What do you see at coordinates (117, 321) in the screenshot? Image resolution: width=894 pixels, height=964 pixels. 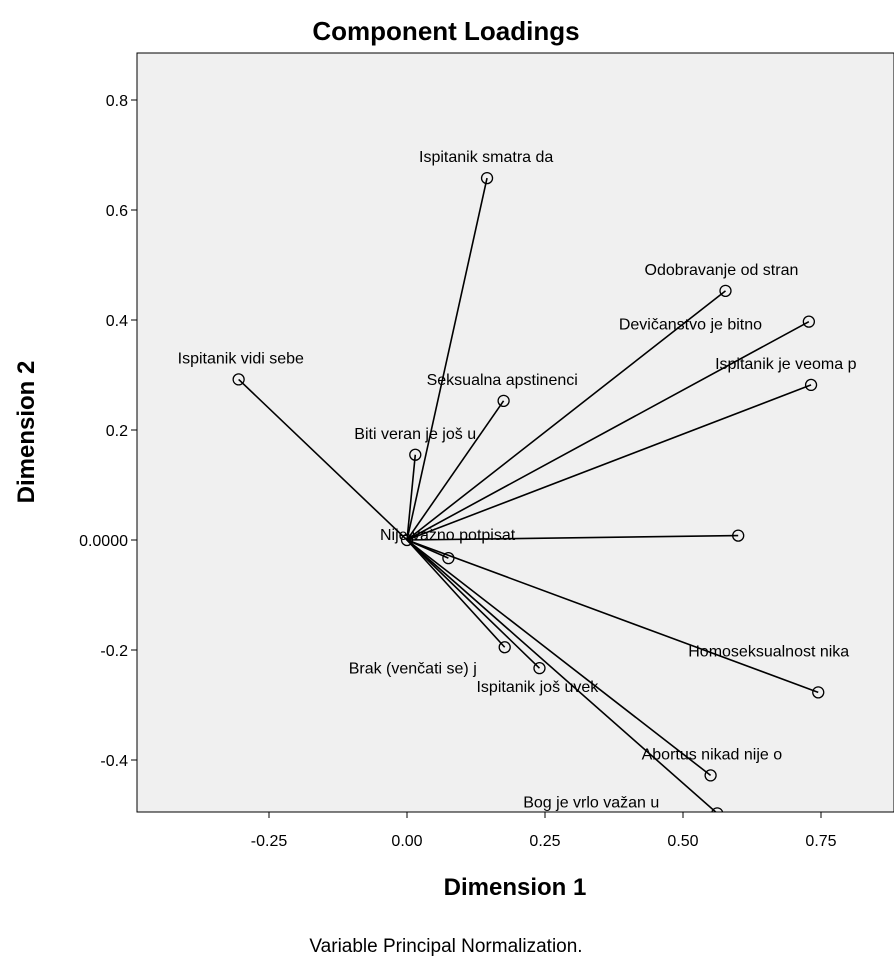 I see `y-tick-label: 0.4` at bounding box center [117, 321].